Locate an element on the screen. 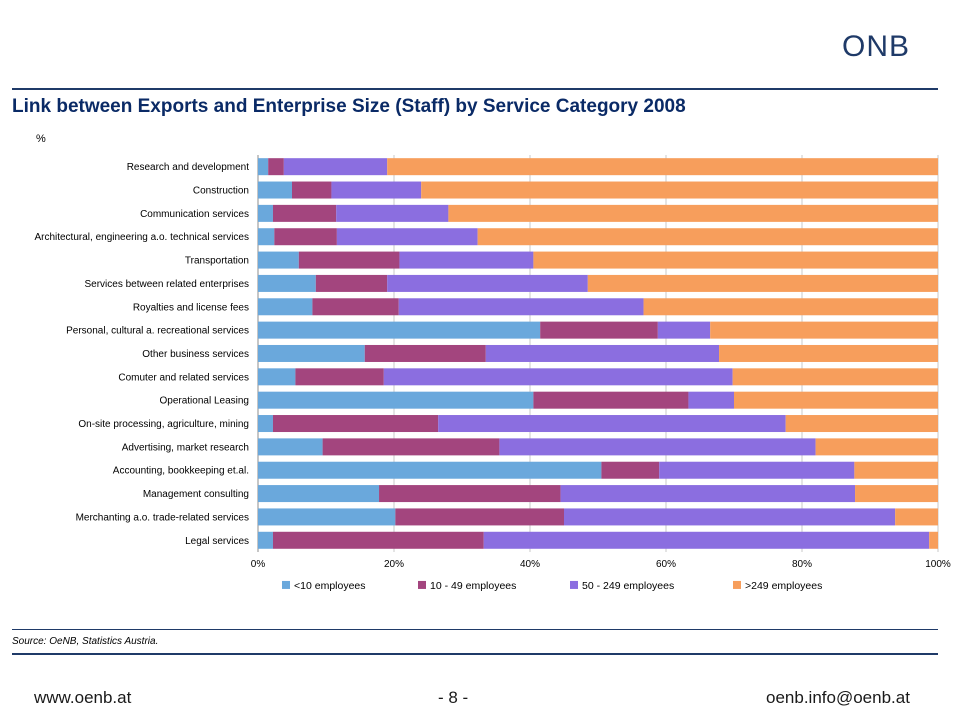 Image resolution: width=960 pixels, height=720 pixels. x-tick-label: 20% is located at coordinates (394, 564).